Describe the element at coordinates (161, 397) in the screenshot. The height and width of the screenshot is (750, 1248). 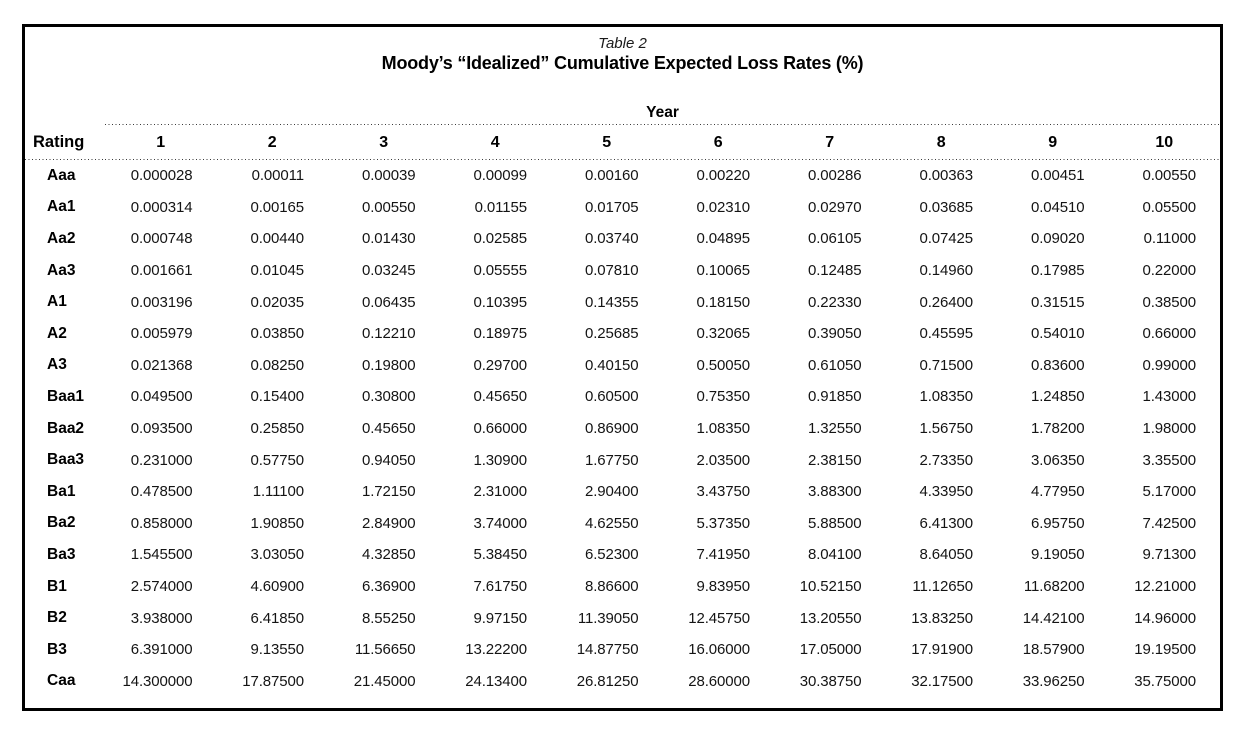
I see `loss-rate-cell: 0.049500` at that location.